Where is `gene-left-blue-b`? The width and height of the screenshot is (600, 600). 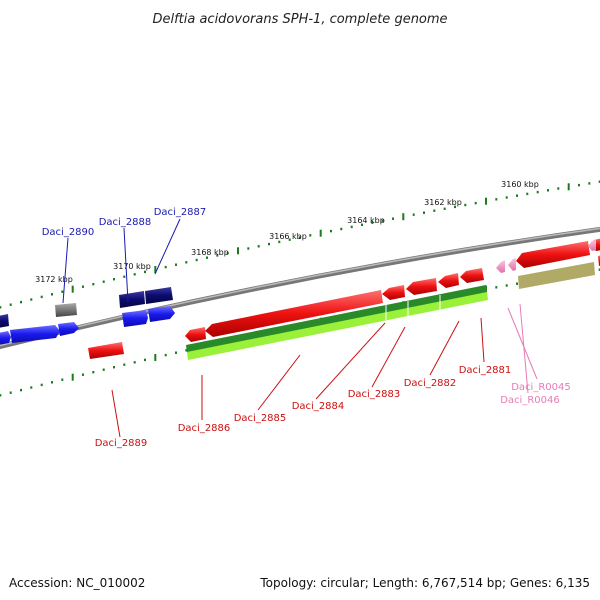
gene-left-blue-b is located at coordinates (35, 334).